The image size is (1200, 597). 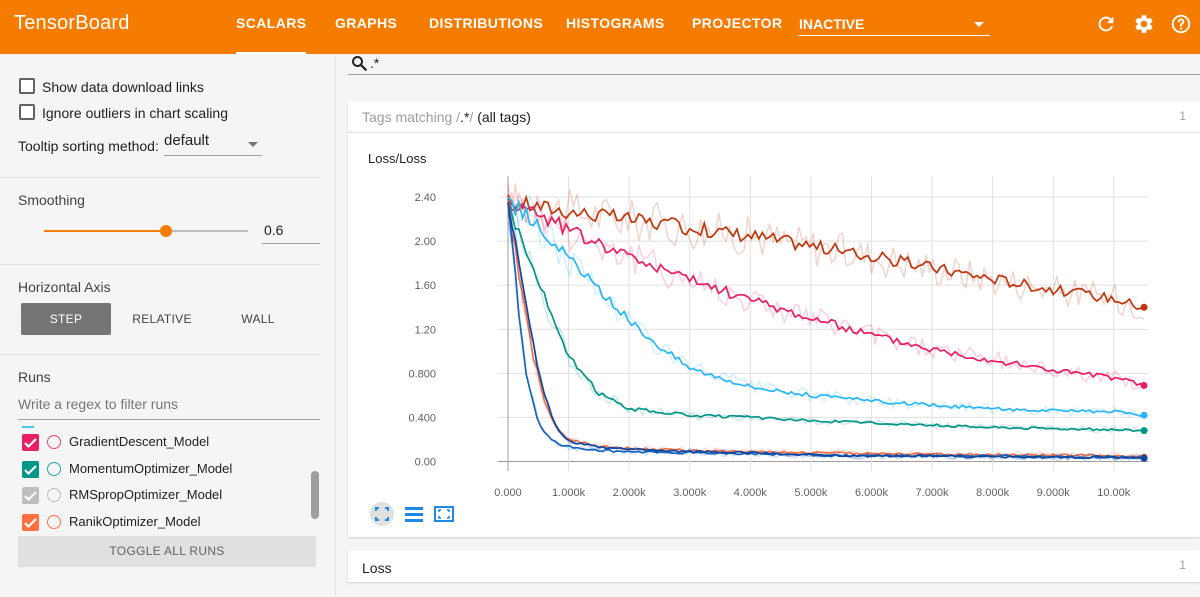 I want to click on run-row: RanikOptimizer_Model, so click(x=163, y=523).